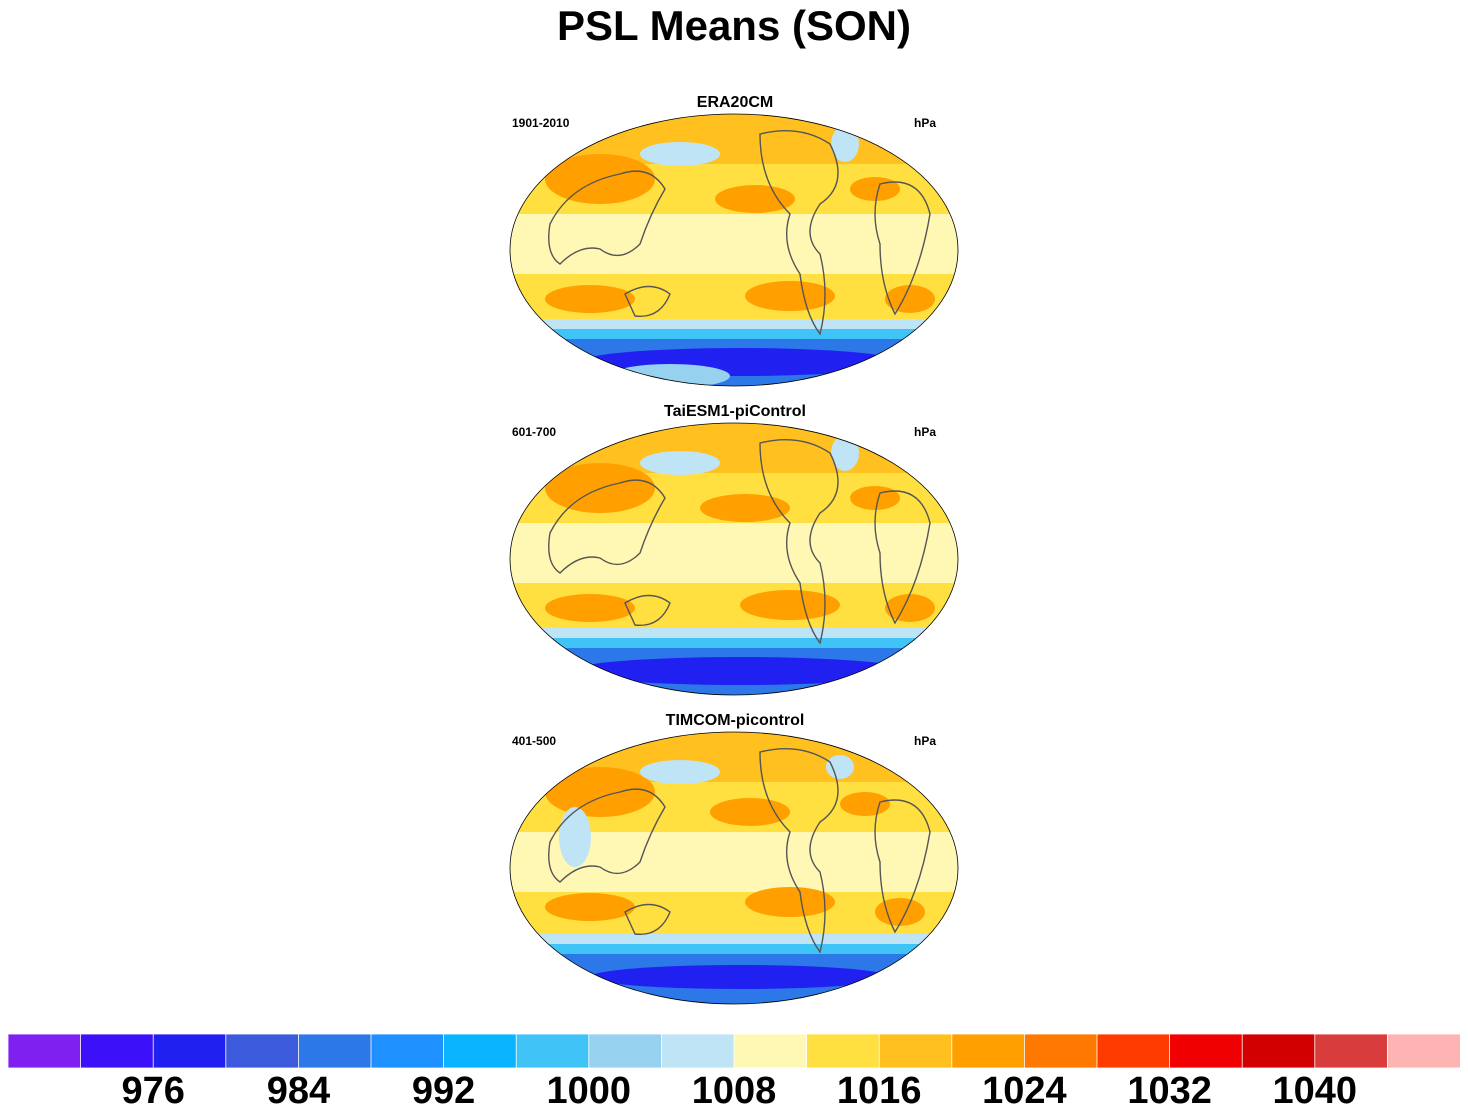  I want to click on map-panel-era20cm: ERA20CM 1901-2010 hPa, so click(735, 244).